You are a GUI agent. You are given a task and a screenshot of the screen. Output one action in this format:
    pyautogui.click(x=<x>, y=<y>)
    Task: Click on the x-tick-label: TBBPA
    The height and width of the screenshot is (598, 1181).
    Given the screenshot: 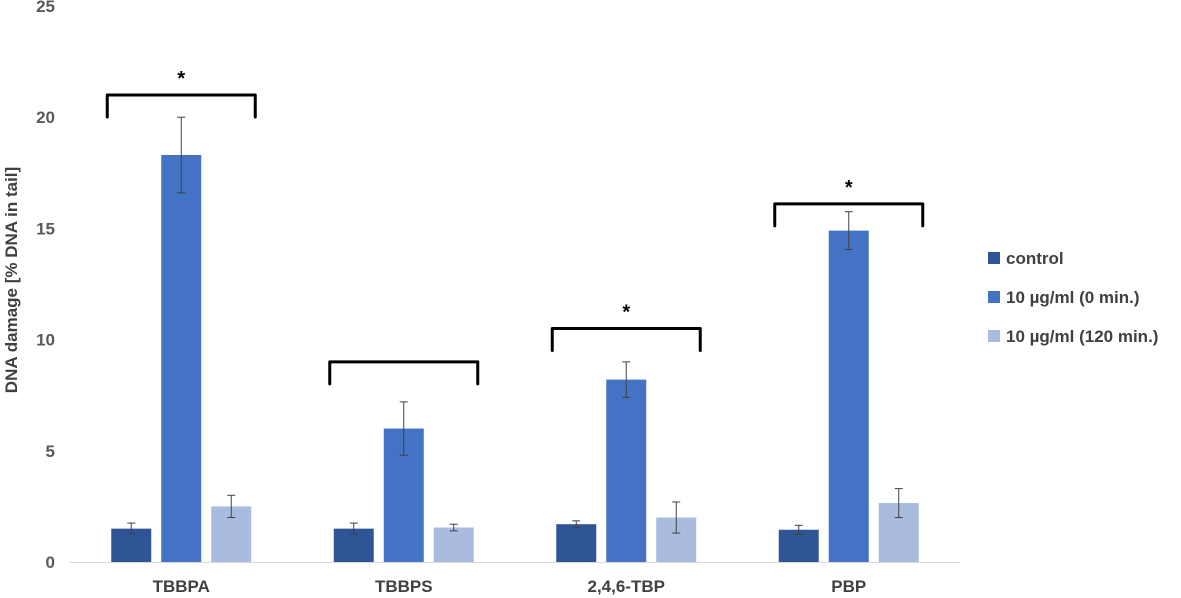 What is the action you would take?
    pyautogui.click(x=181, y=586)
    